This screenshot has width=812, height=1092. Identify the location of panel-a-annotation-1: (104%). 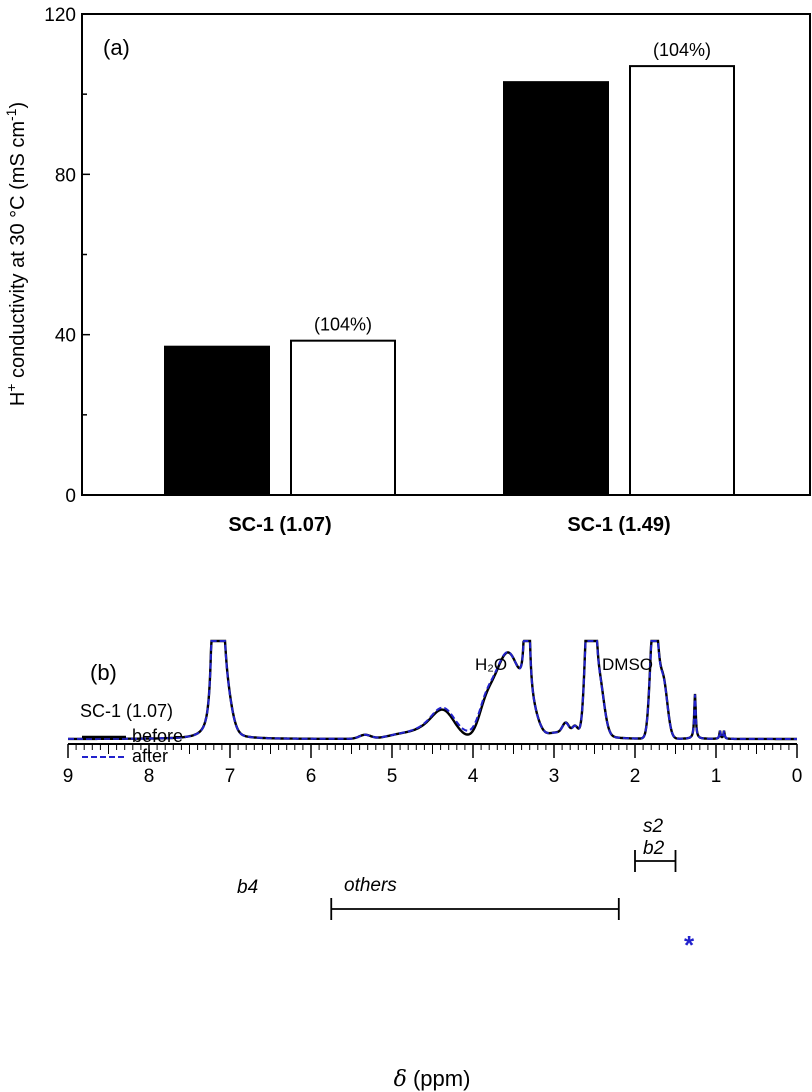
(343, 325).